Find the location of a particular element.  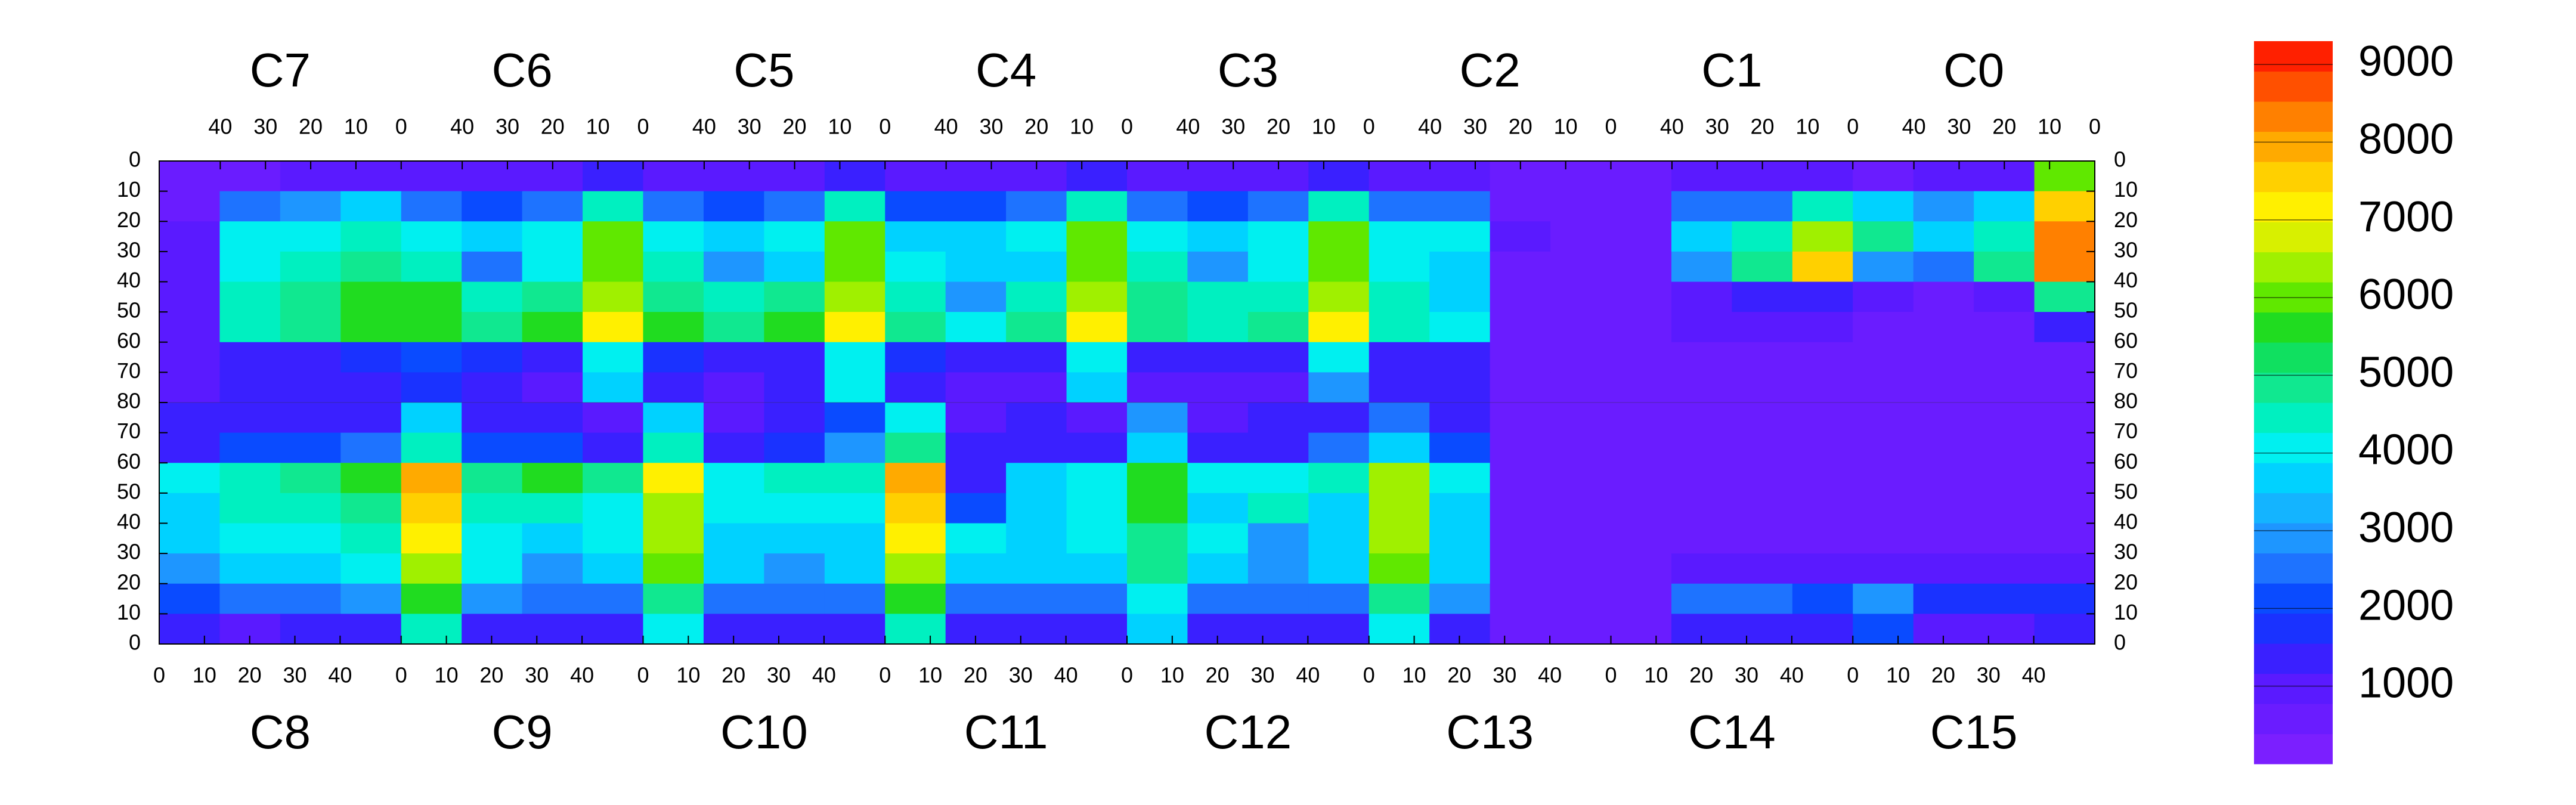

colorbar-label: 9000 is located at coordinates (2406, 62).